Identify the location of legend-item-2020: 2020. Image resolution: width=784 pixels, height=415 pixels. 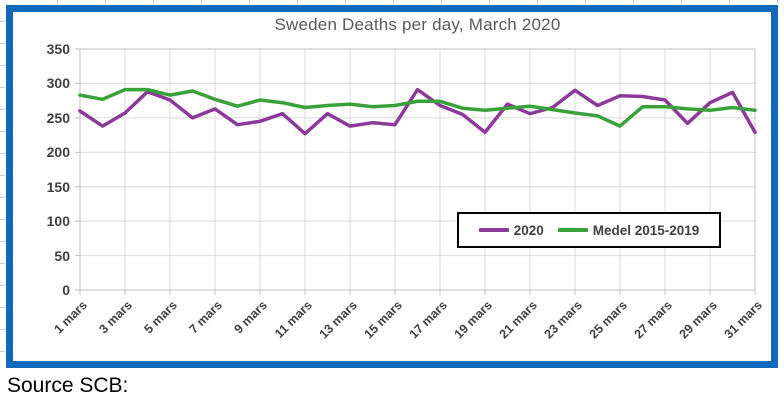
(511, 230).